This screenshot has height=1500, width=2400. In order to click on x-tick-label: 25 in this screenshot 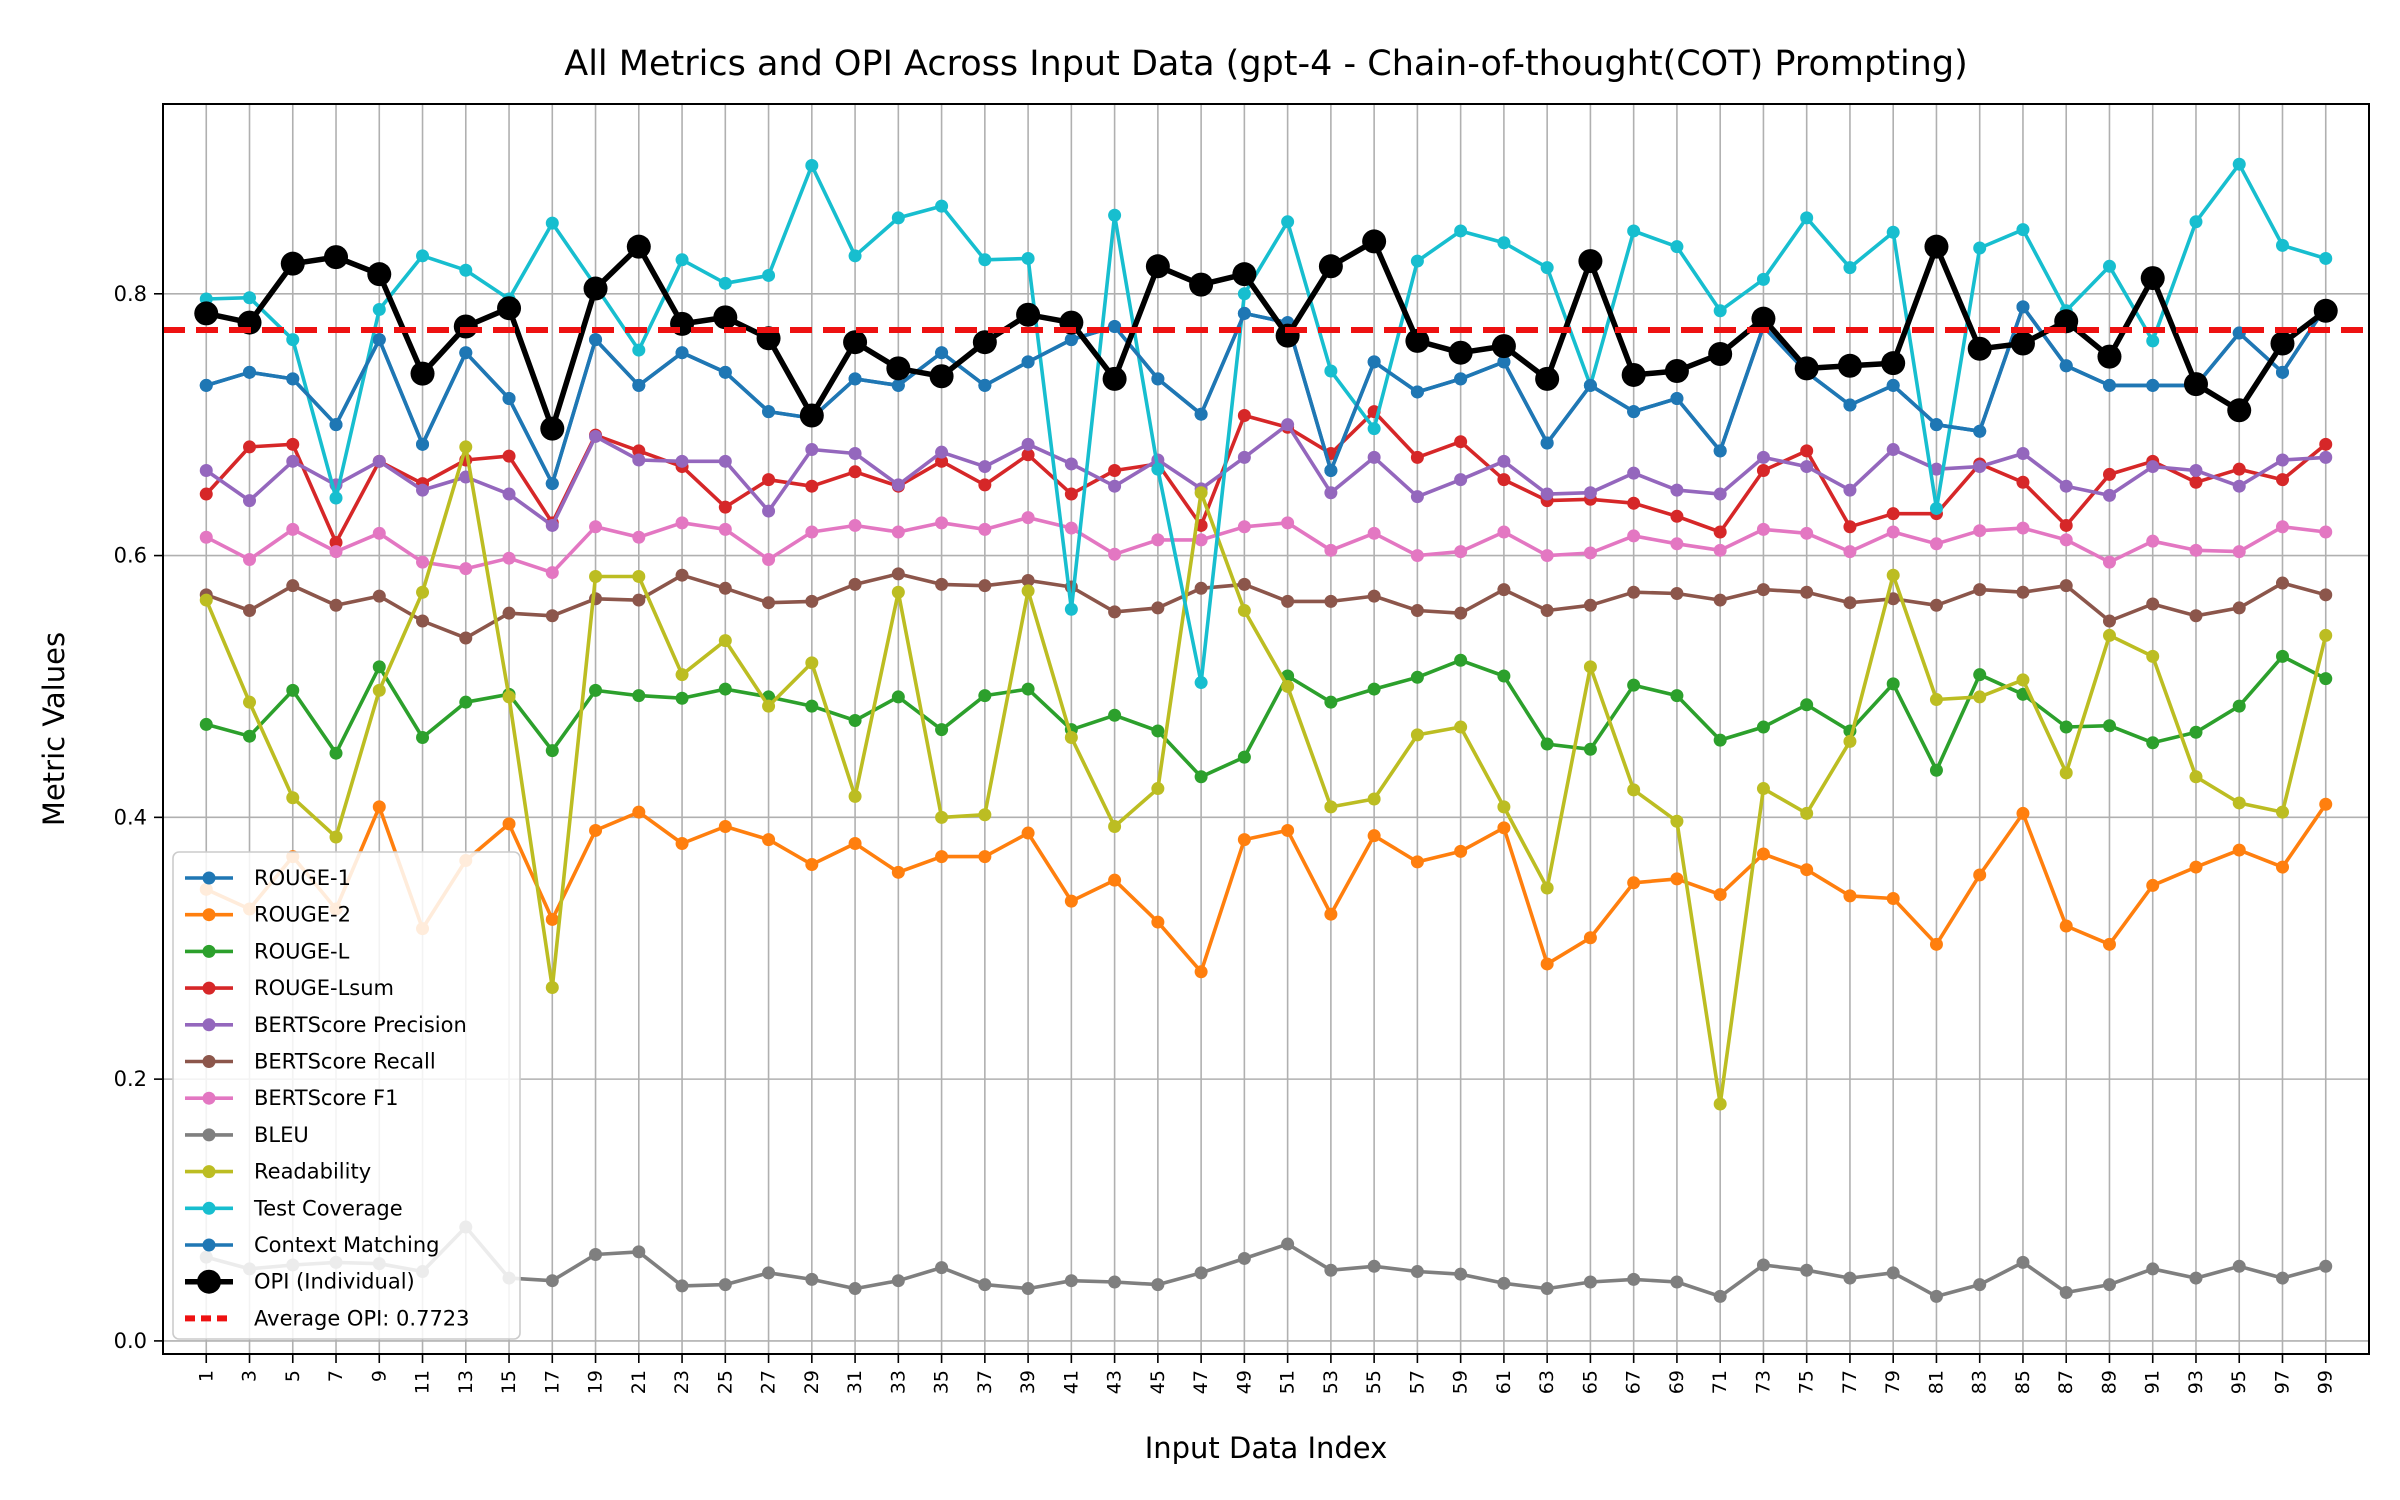, I will do `click(725, 1382)`.